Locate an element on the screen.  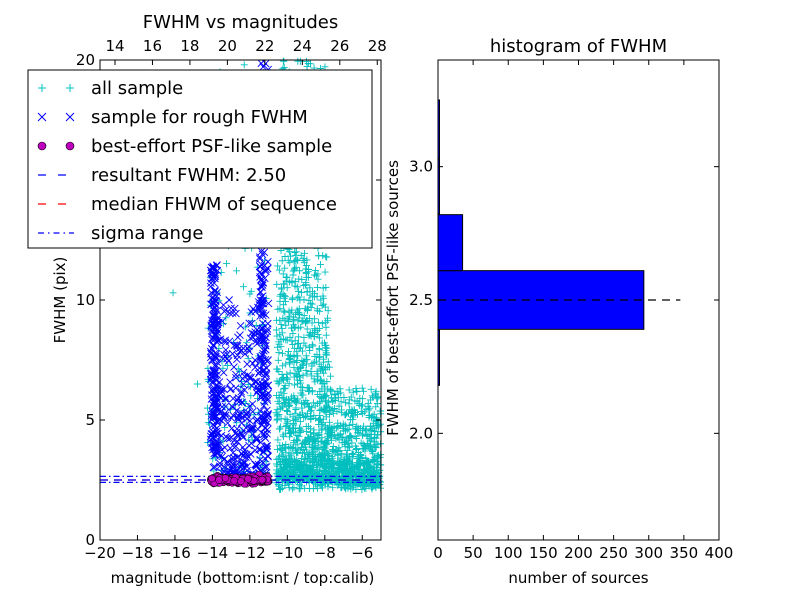
x-tick-label: 0 is located at coordinates (438, 553).